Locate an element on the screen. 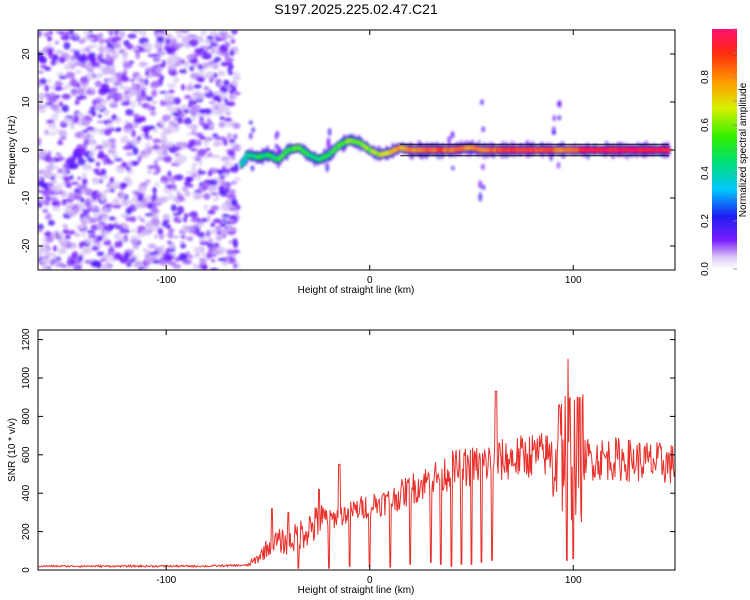 This screenshot has height=600, width=750. colorbar-tick-label: 0.2 is located at coordinates (705, 221).